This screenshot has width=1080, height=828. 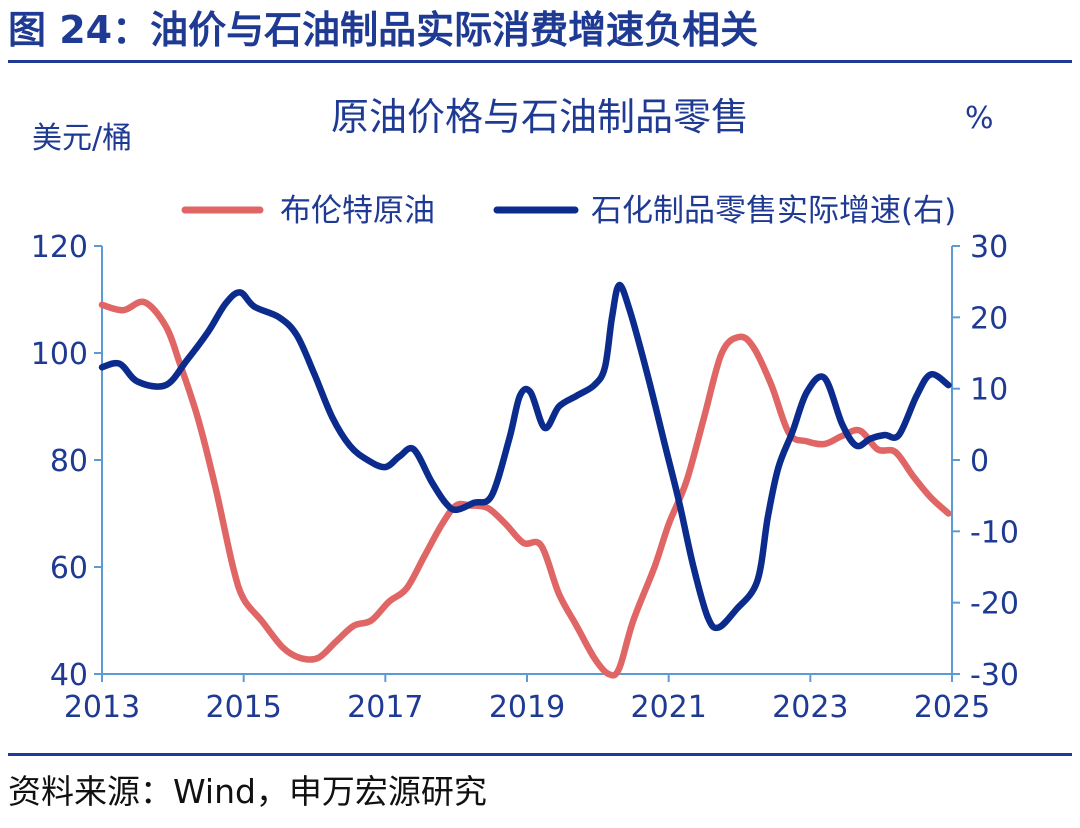 I want to click on chart-title: 原油价格与石油制品零售, so click(x=540, y=117).